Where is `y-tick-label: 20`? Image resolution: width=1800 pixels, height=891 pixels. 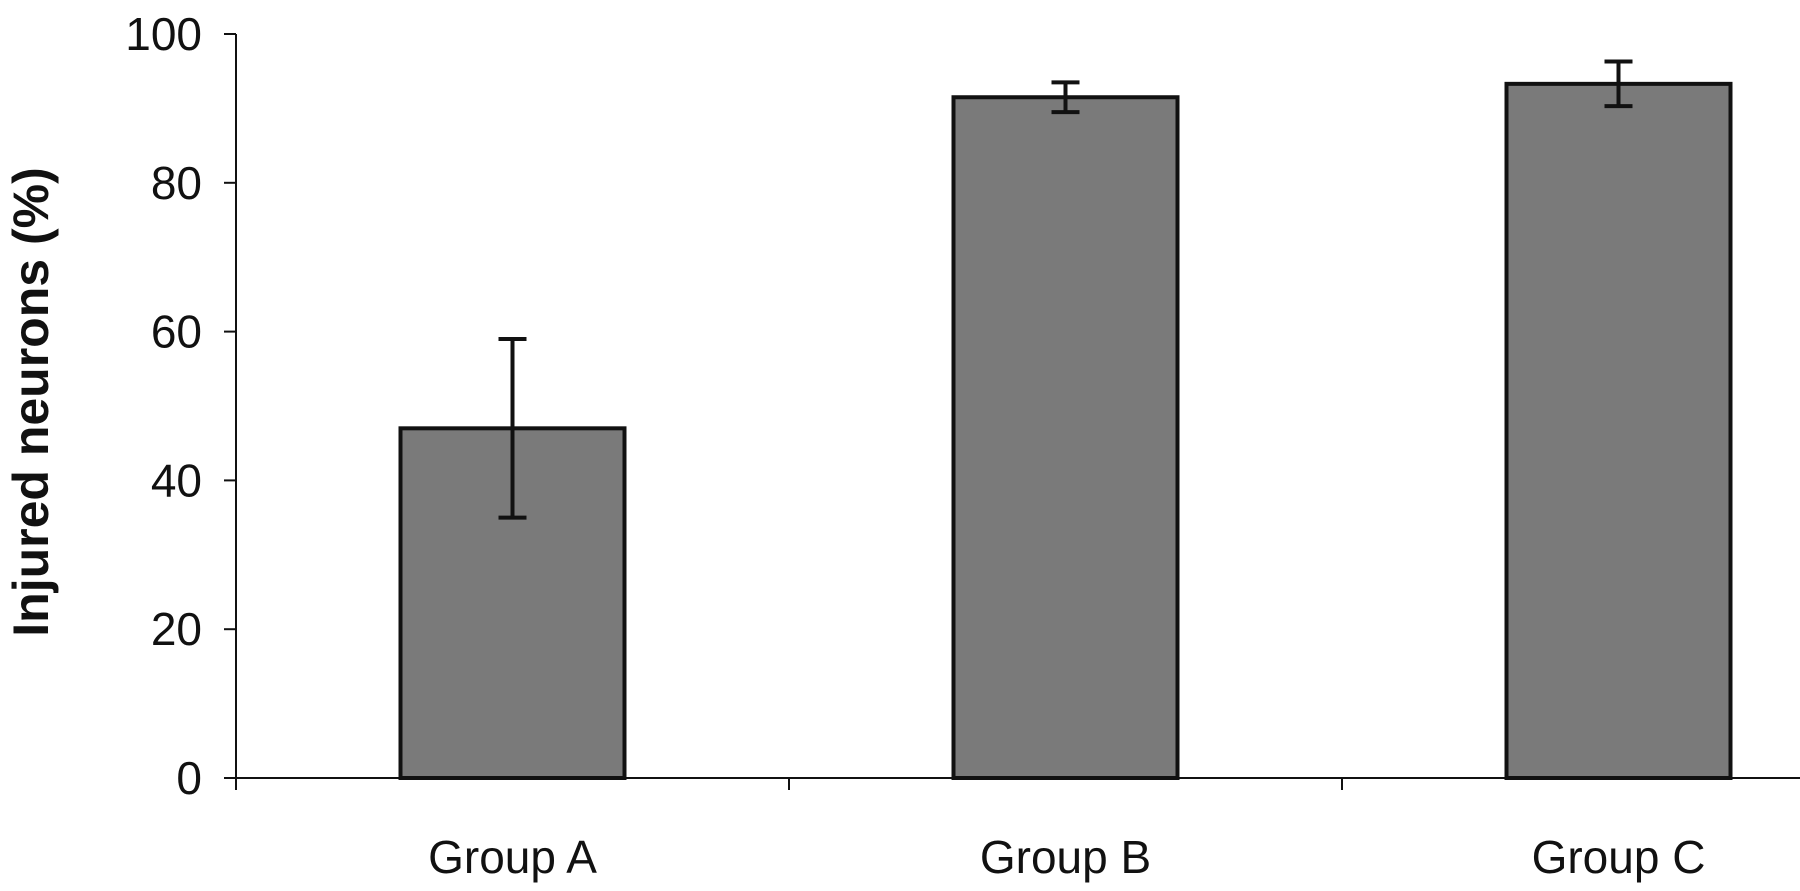
y-tick-label: 20 is located at coordinates (176, 629).